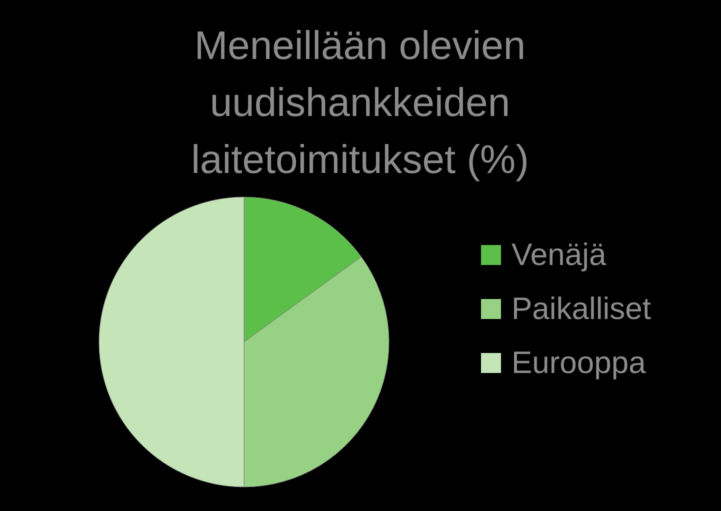  Describe the element at coordinates (360, 103) in the screenshot. I see `chart-title: Meneillään olevien uudishankkeiden laitetoimitukset (%)` at that location.